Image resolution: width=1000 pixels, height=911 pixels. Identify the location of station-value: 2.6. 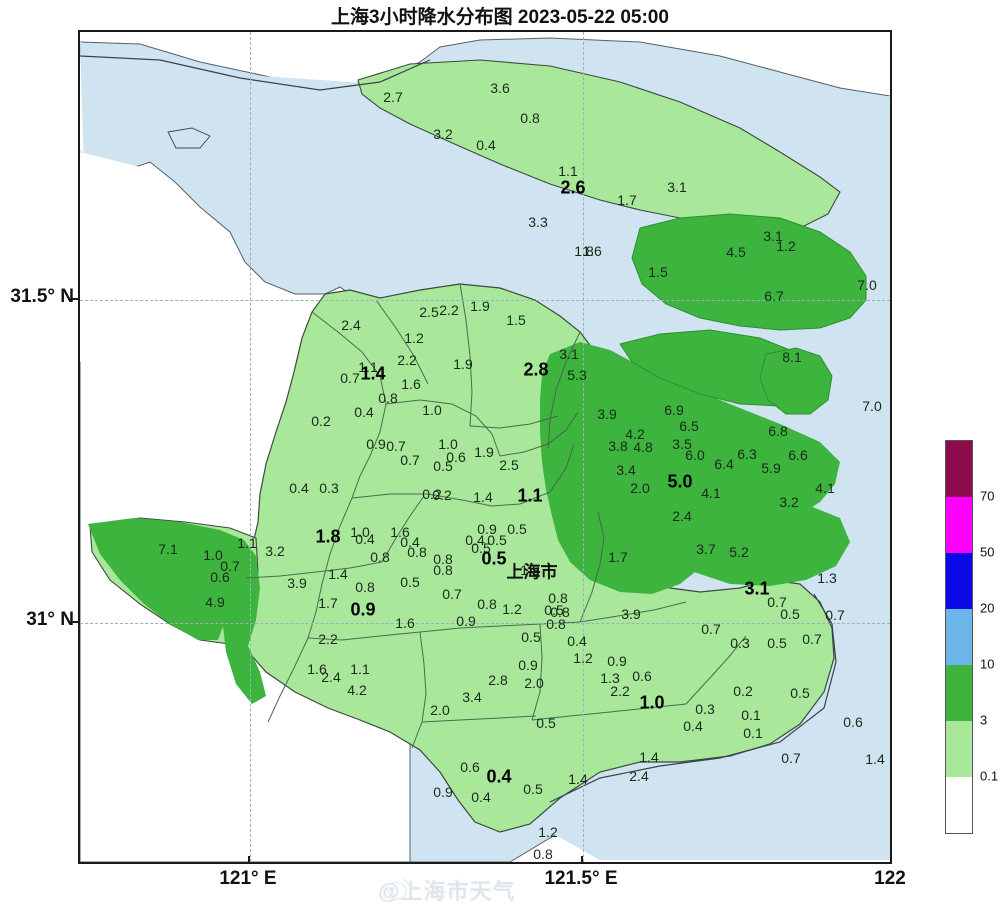
(573, 187).